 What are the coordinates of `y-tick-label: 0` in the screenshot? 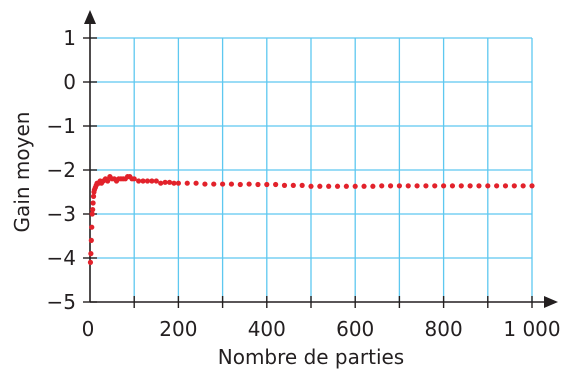 It's located at (69, 82).